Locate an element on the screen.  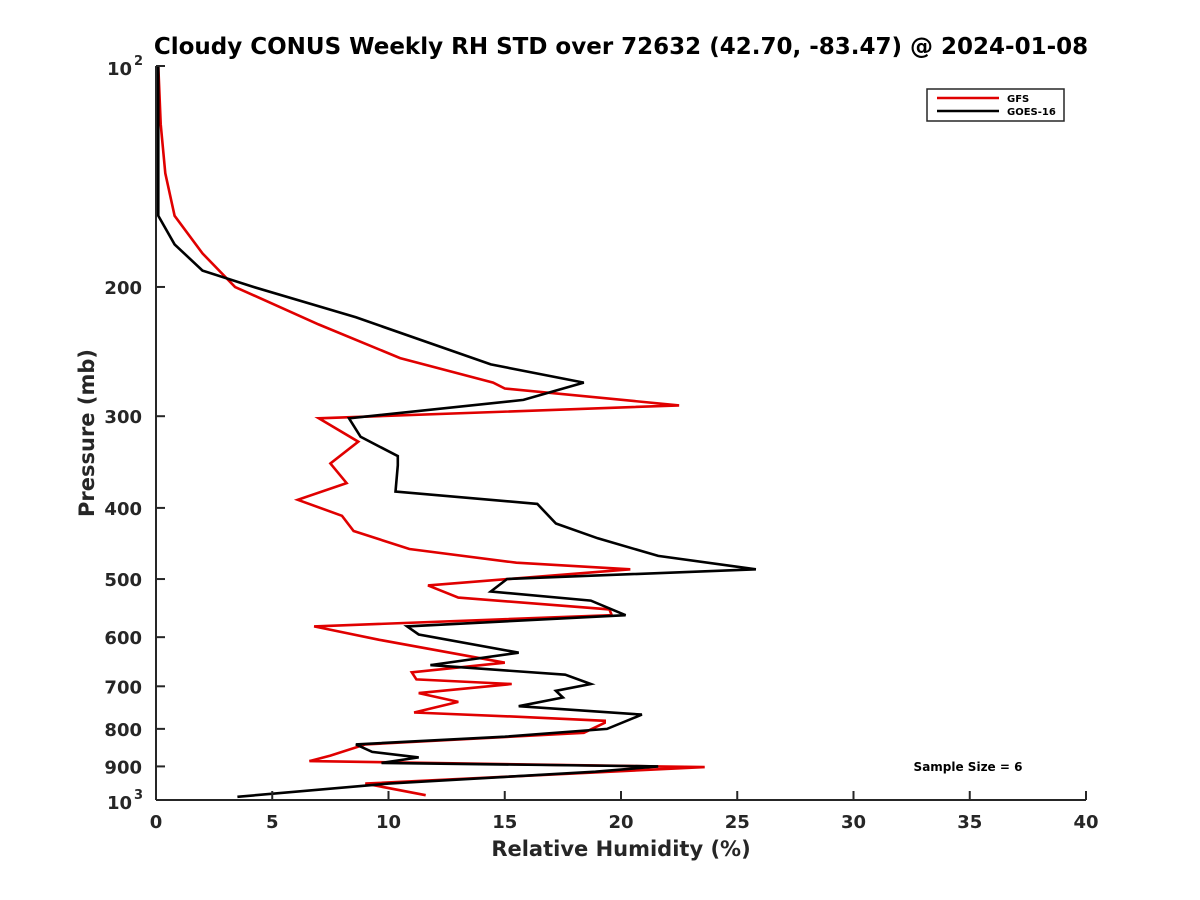
x-tick-label: 25 is located at coordinates (737, 822).